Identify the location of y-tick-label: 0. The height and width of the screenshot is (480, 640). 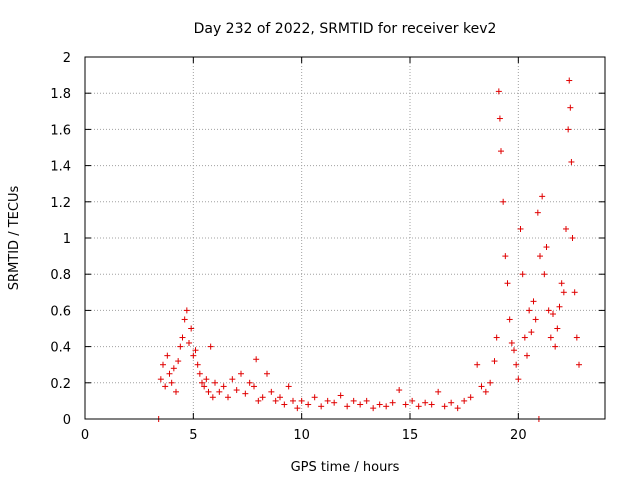
(67, 420).